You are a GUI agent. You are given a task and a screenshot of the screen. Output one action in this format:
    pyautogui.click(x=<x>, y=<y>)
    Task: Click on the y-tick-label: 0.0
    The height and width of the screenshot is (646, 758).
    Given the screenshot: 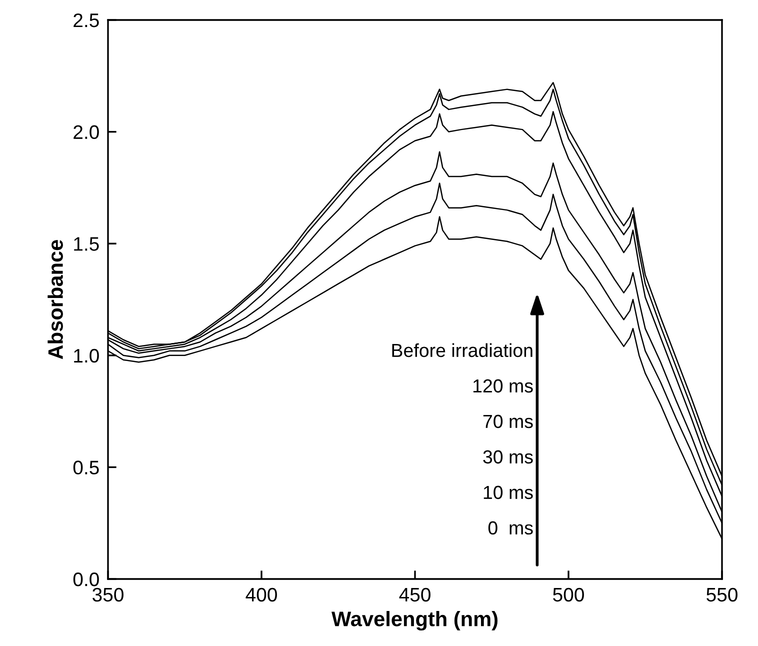 What is the action you would take?
    pyautogui.click(x=86, y=579)
    